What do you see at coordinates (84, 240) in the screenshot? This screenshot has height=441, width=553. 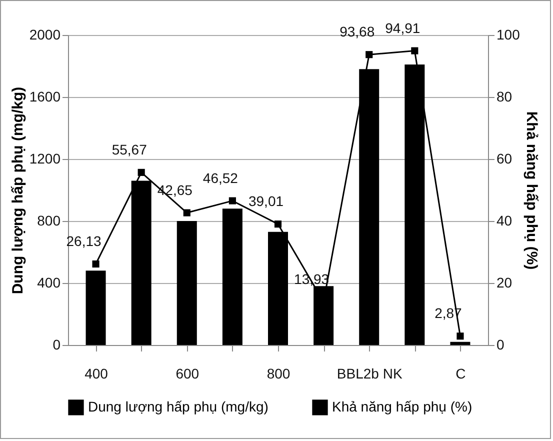 I see `data-label: 26,13` at bounding box center [84, 240].